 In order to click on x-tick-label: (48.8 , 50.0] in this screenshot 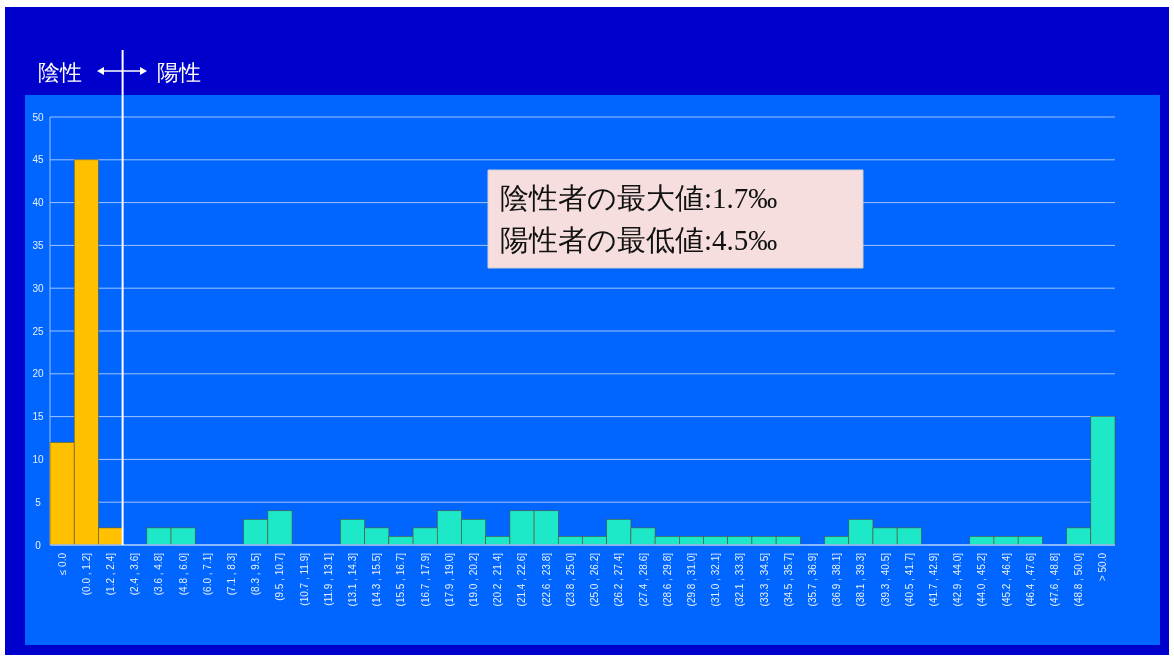, I will do `click(1079, 579)`.